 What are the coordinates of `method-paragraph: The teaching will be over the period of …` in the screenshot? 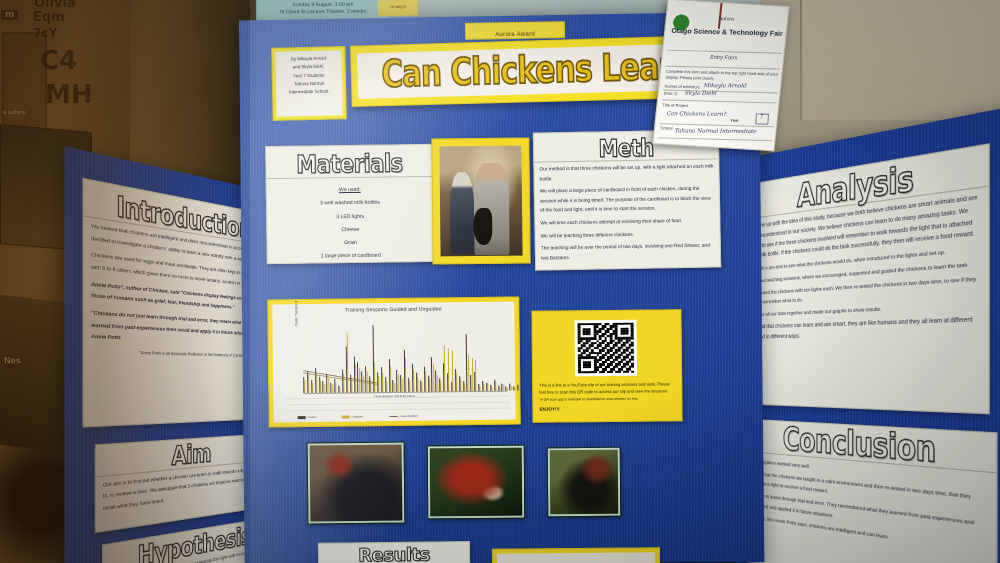 It's located at (625, 252).